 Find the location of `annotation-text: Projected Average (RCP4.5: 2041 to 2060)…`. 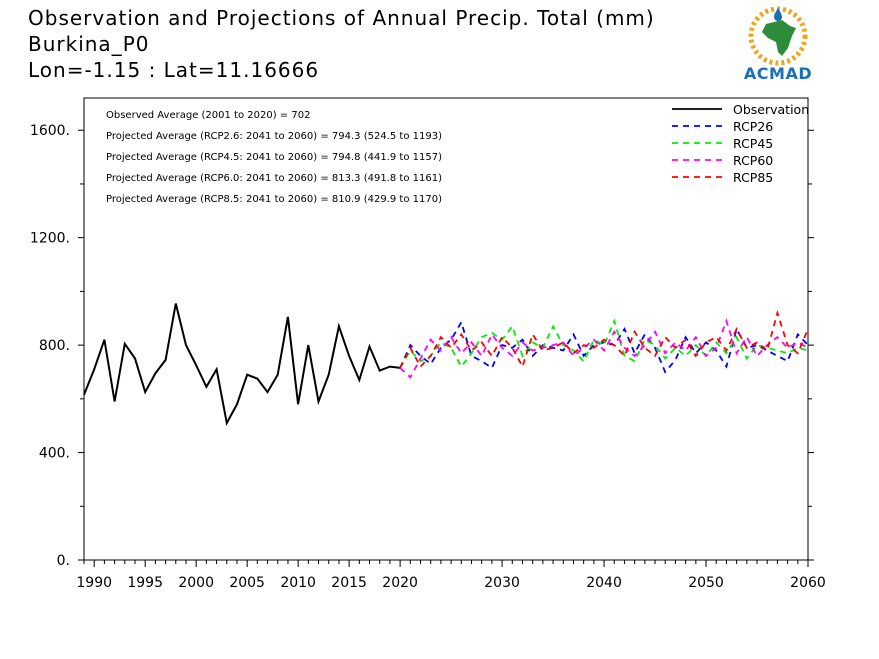

annotation-text: Projected Average (RCP4.5: 2041 to 2060)… is located at coordinates (274, 157).